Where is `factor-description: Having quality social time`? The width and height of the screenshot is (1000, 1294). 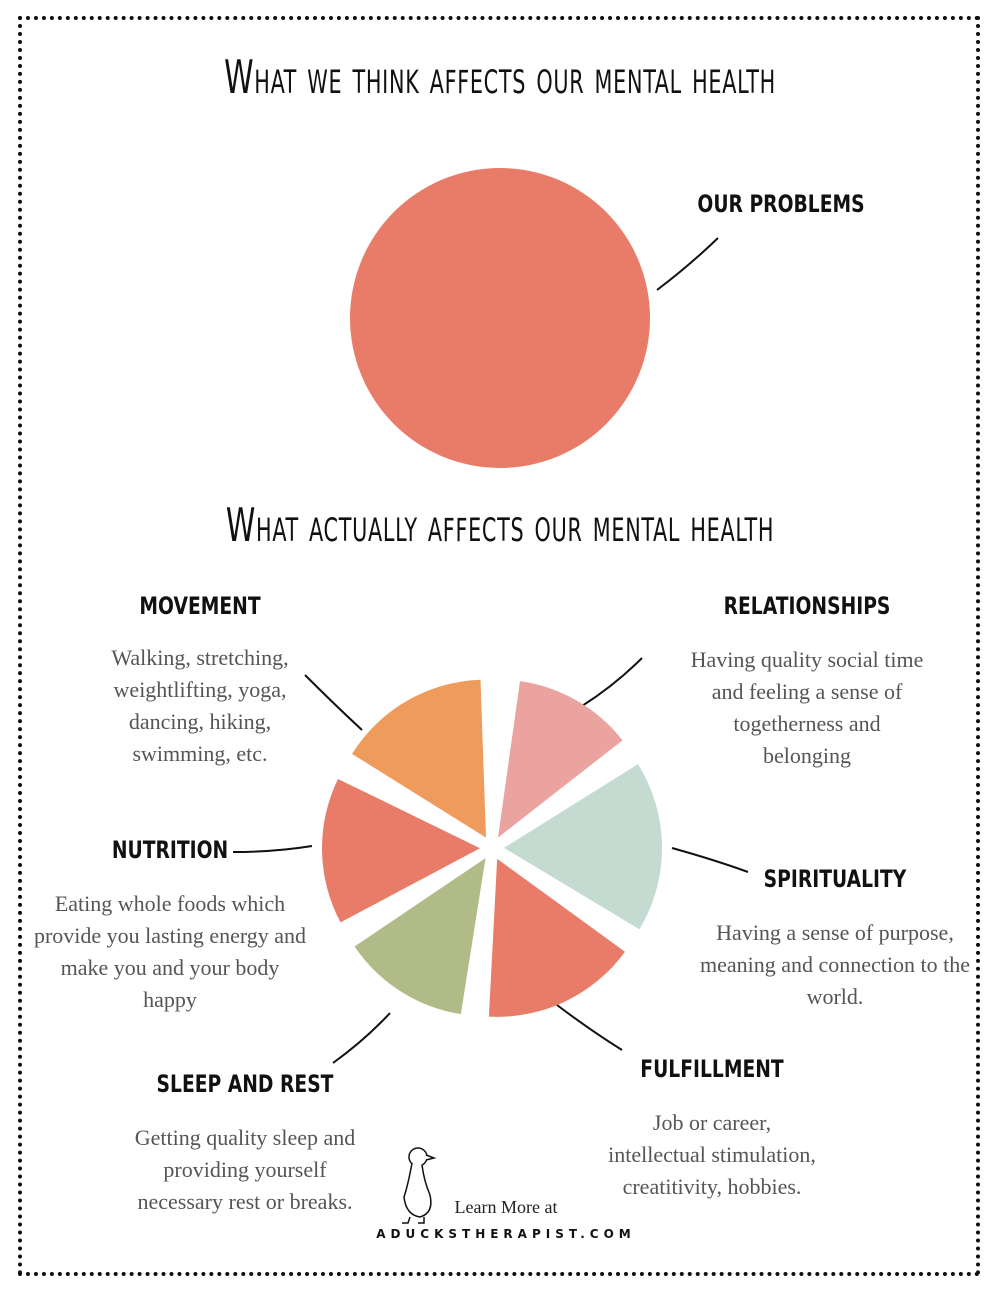
factor-description: Having quality social time is located at coordinates (807, 659).